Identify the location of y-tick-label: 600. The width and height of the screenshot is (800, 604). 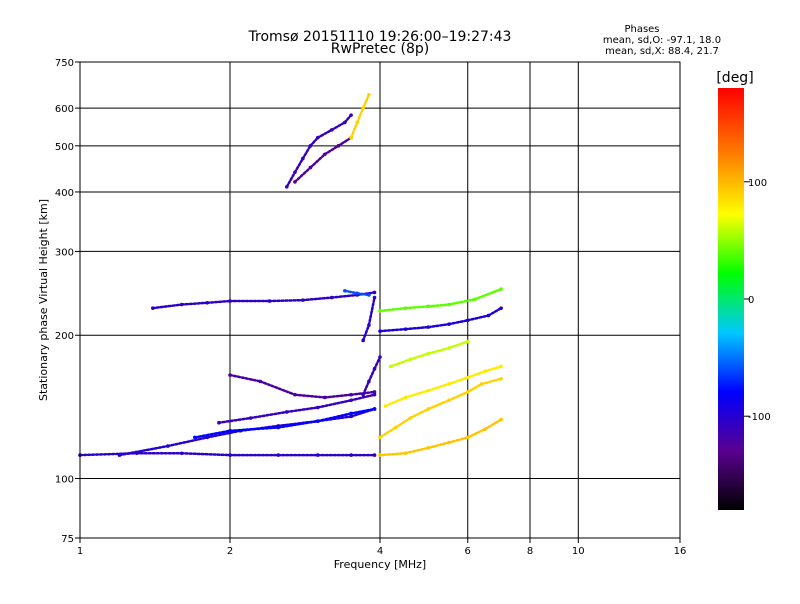
(64, 109).